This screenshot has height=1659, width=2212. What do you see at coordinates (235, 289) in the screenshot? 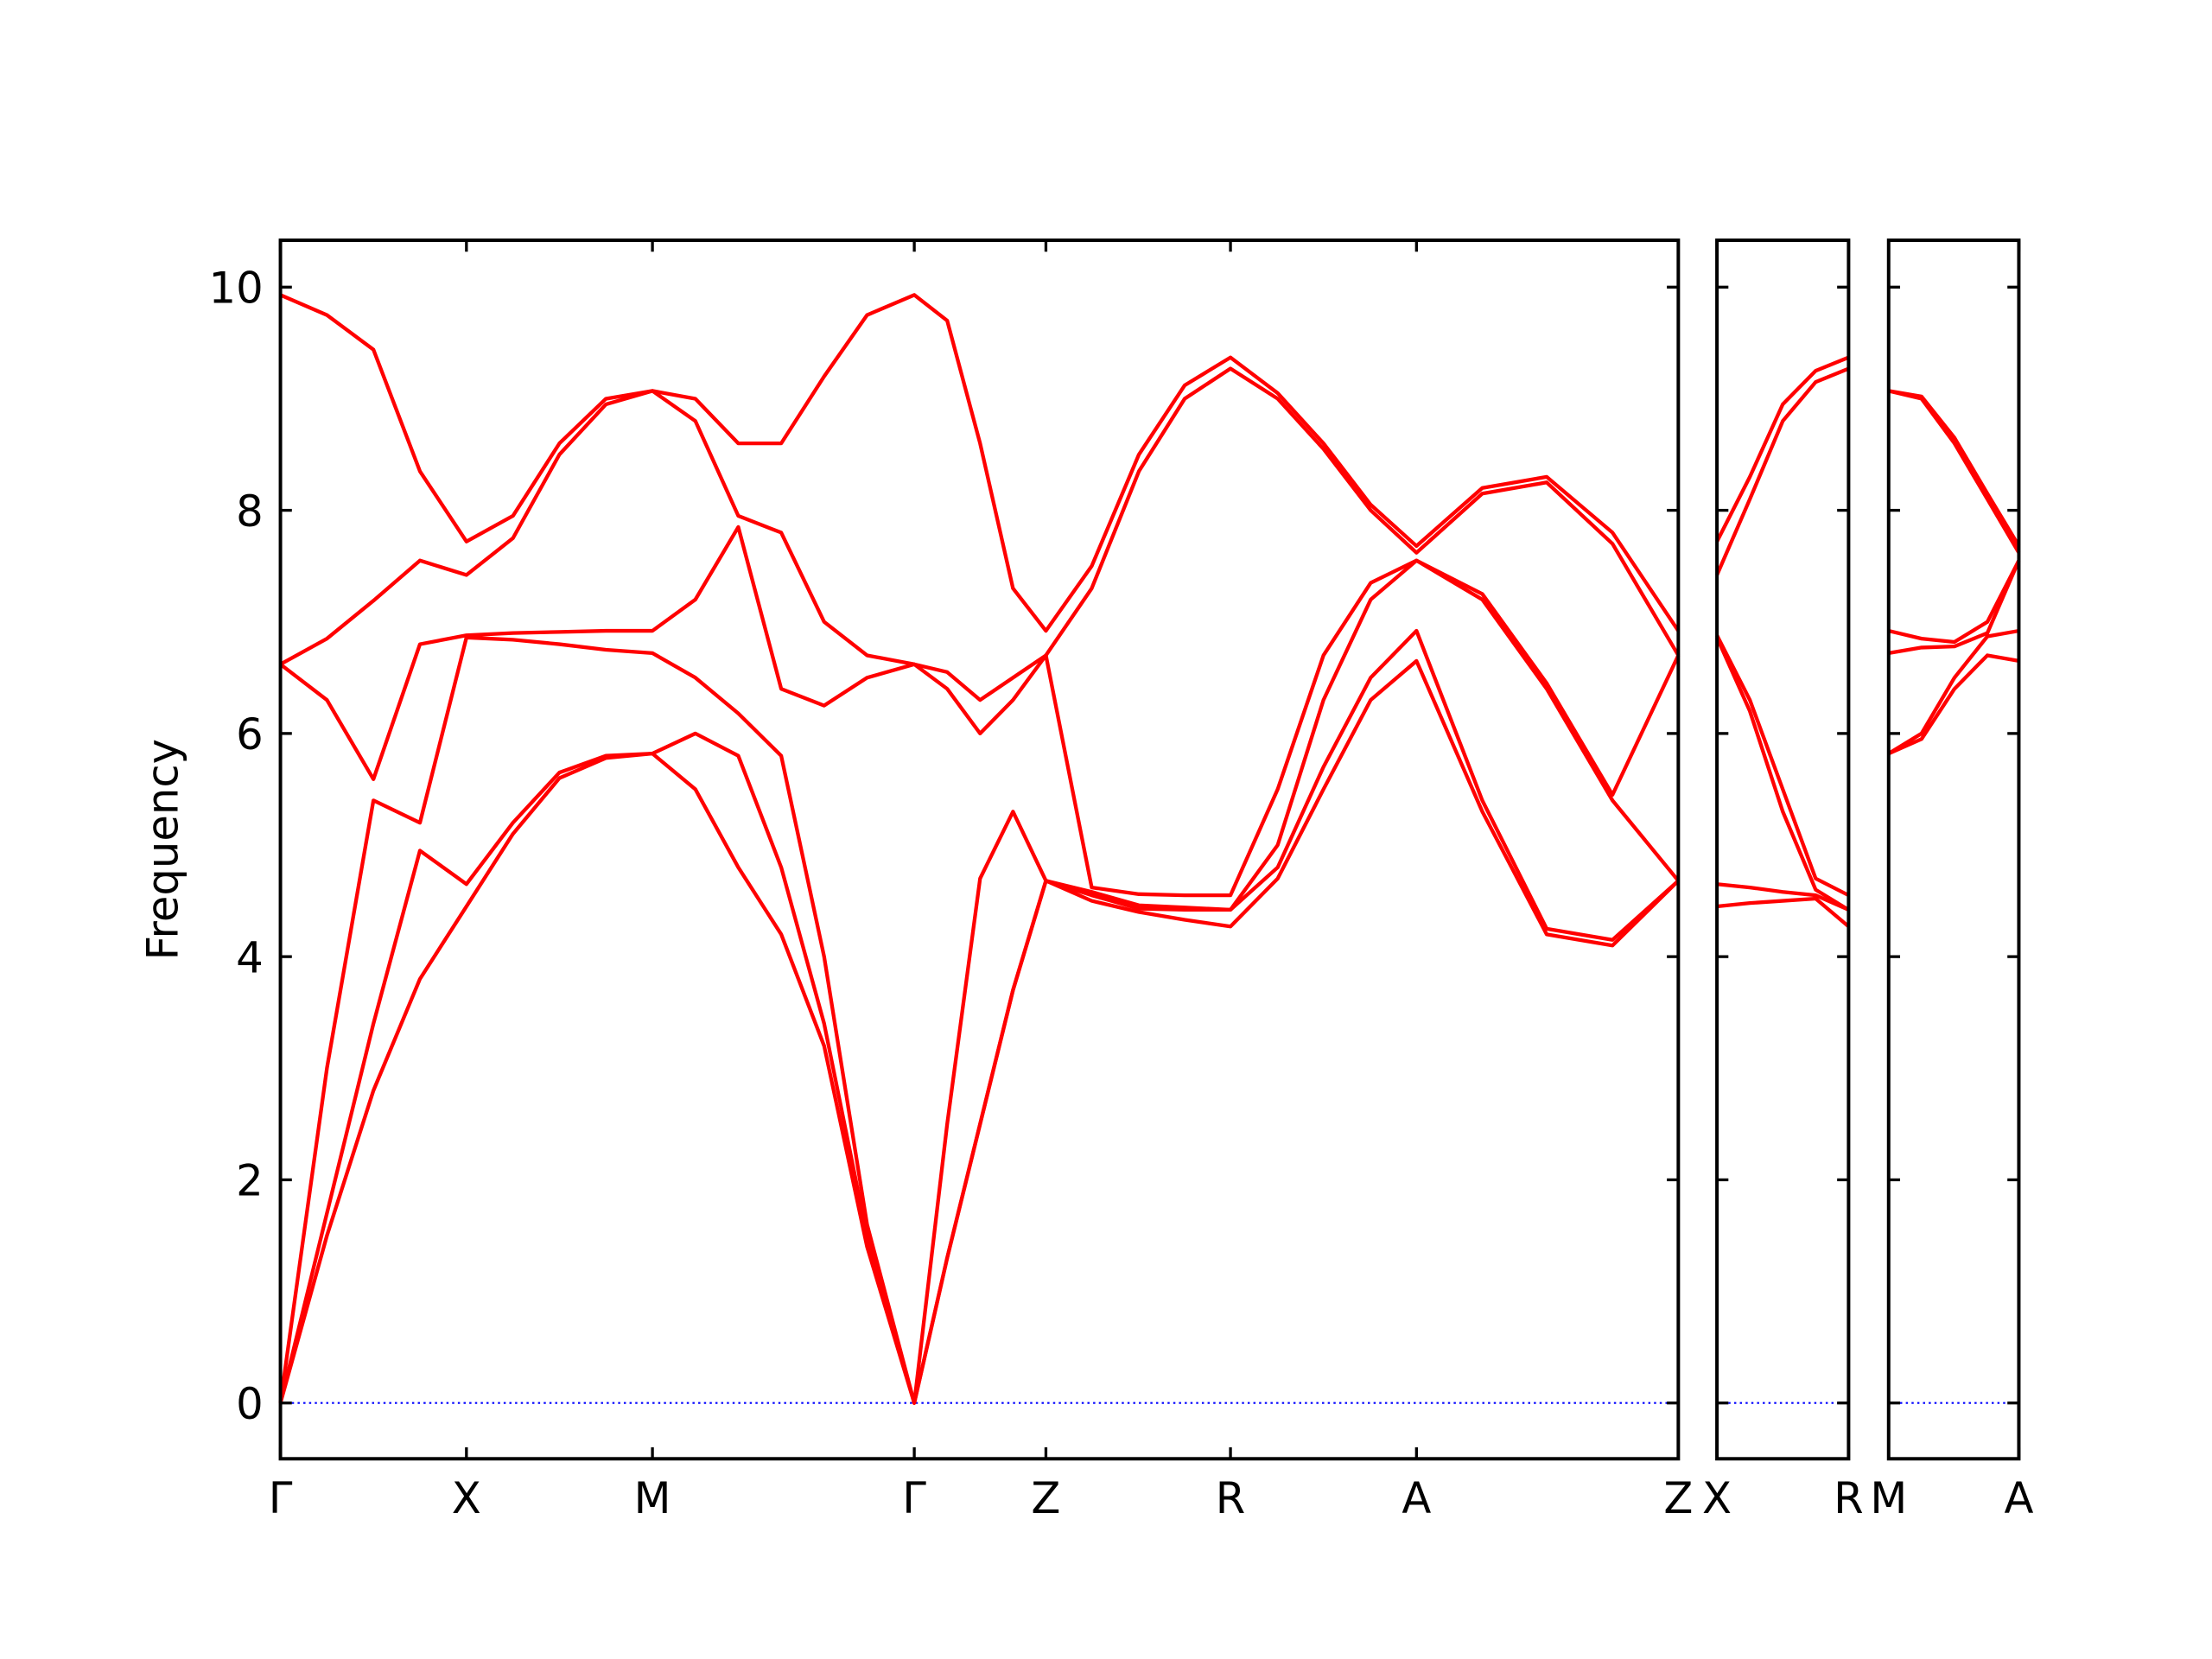
I see `y-tick-label: 10` at bounding box center [235, 289].